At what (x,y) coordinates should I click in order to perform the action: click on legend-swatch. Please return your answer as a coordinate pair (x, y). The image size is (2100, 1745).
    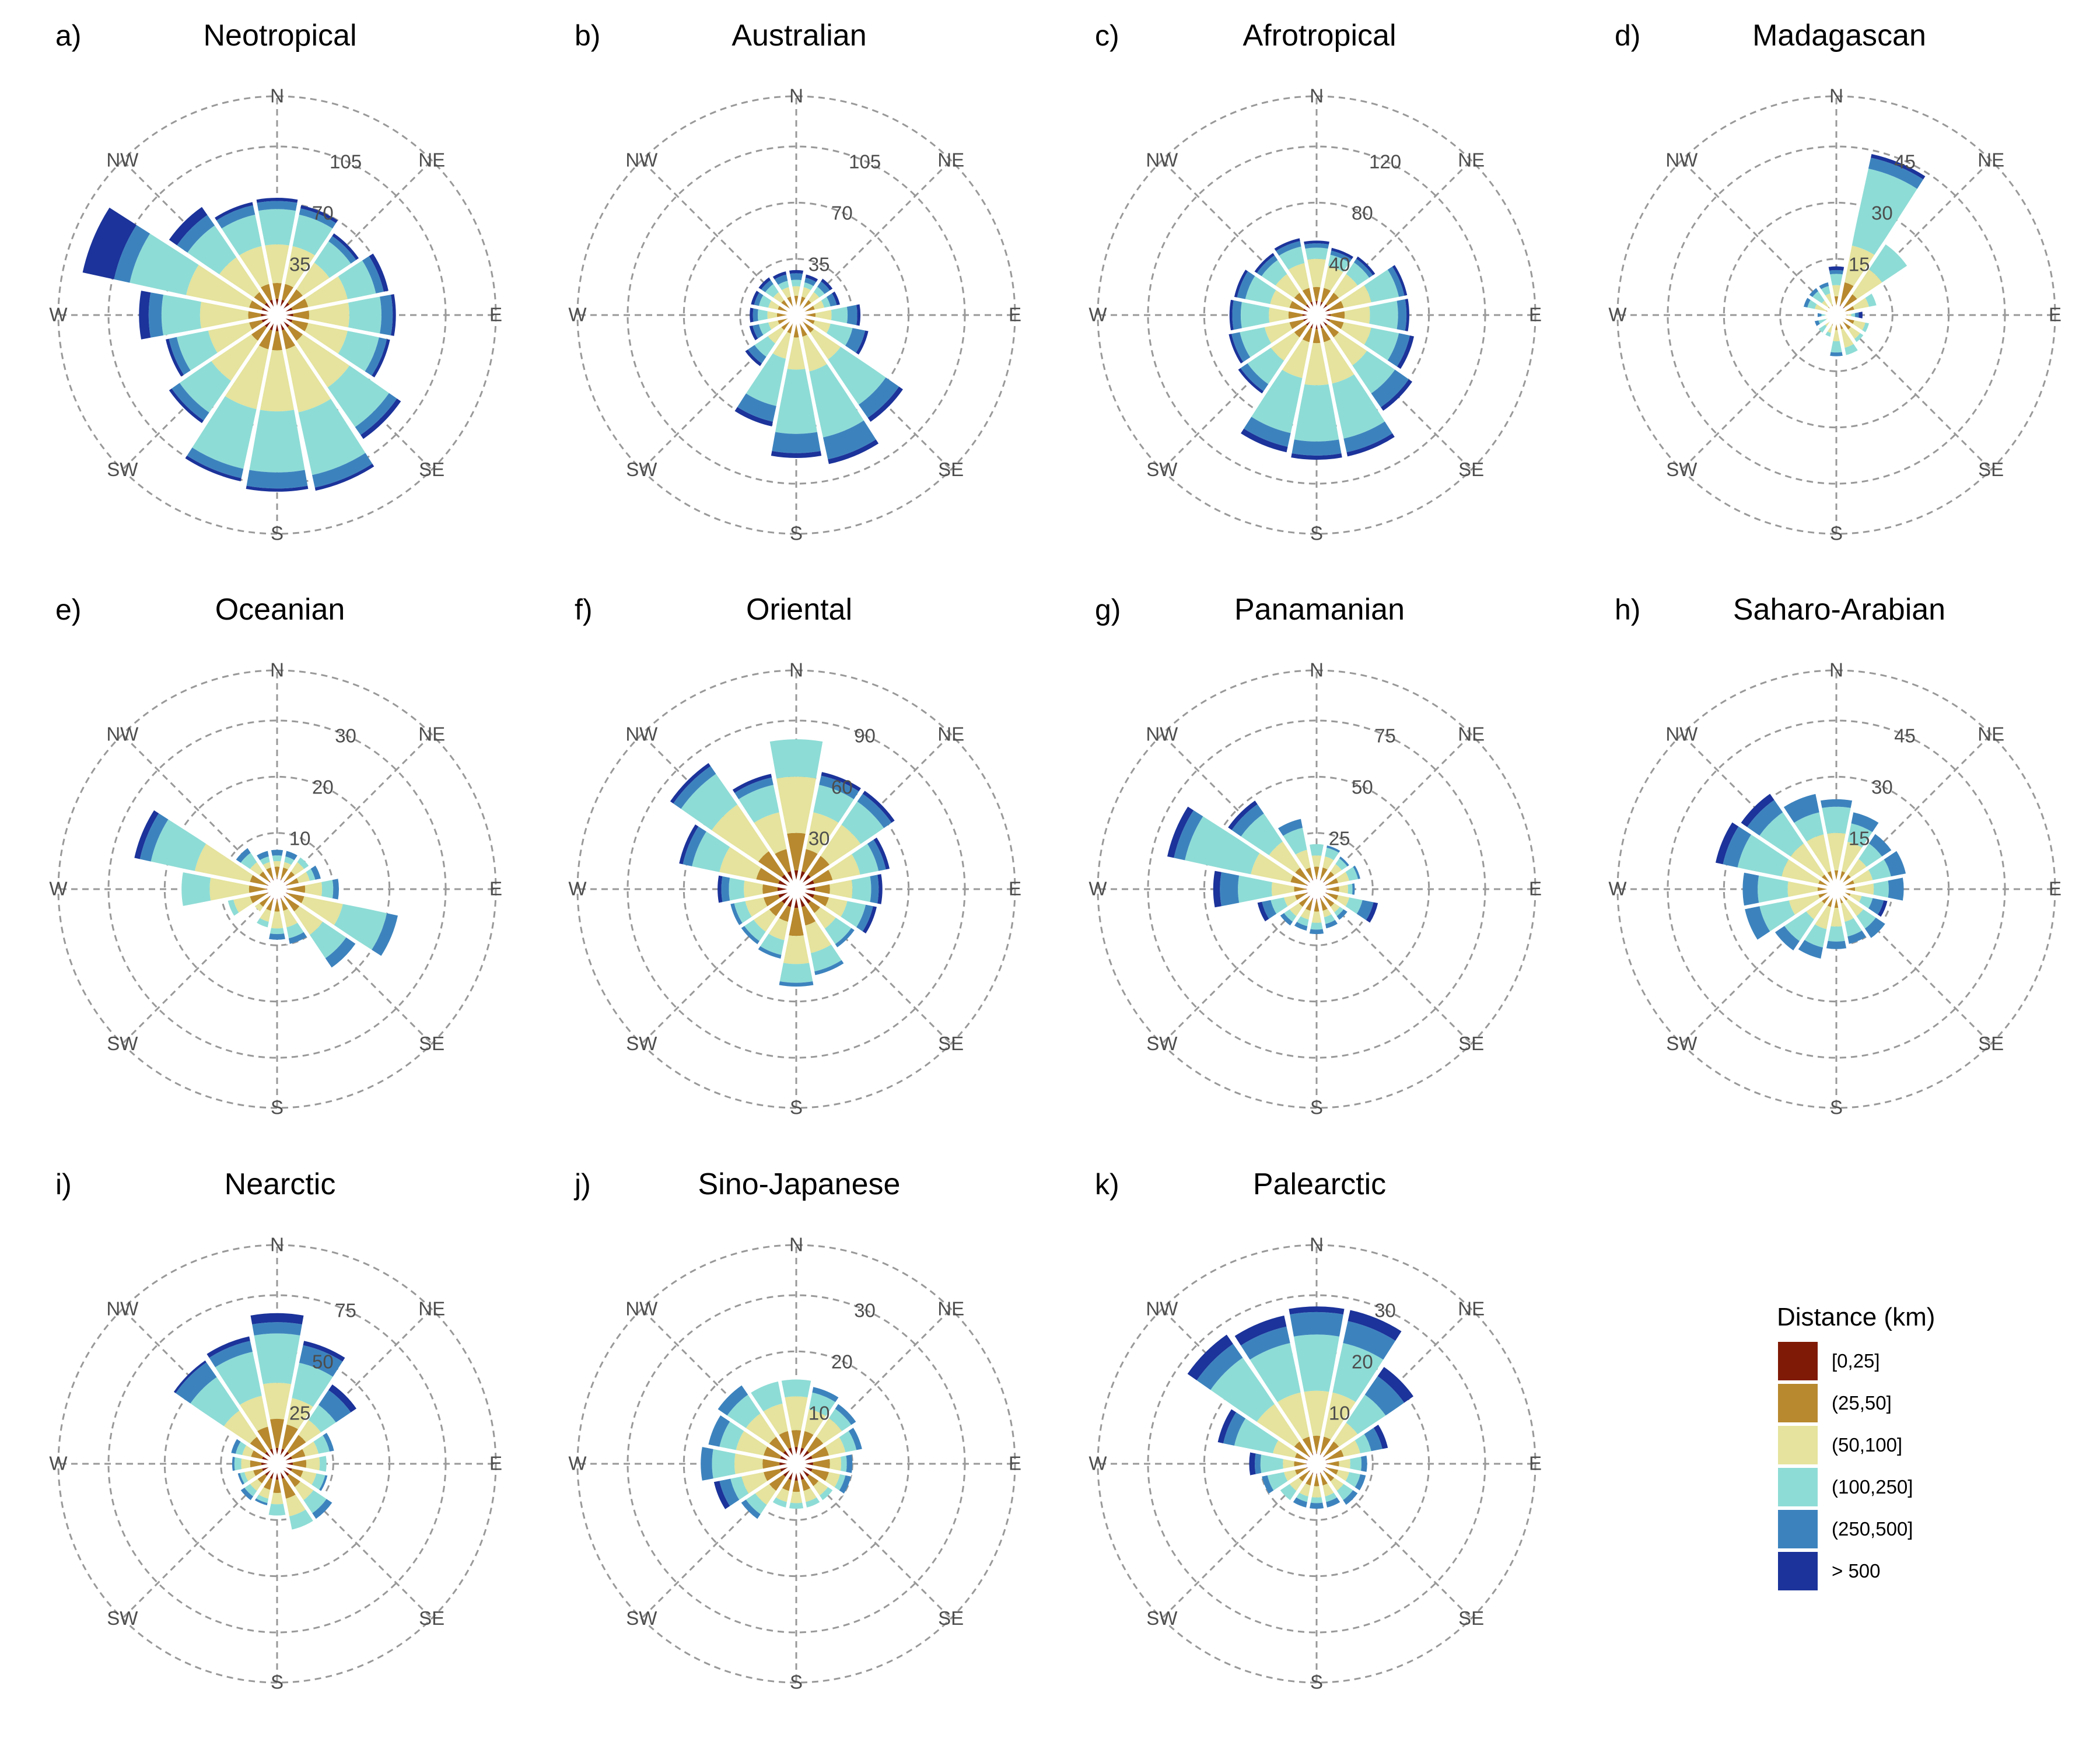
    Looking at the image, I should click on (1798, 1361).